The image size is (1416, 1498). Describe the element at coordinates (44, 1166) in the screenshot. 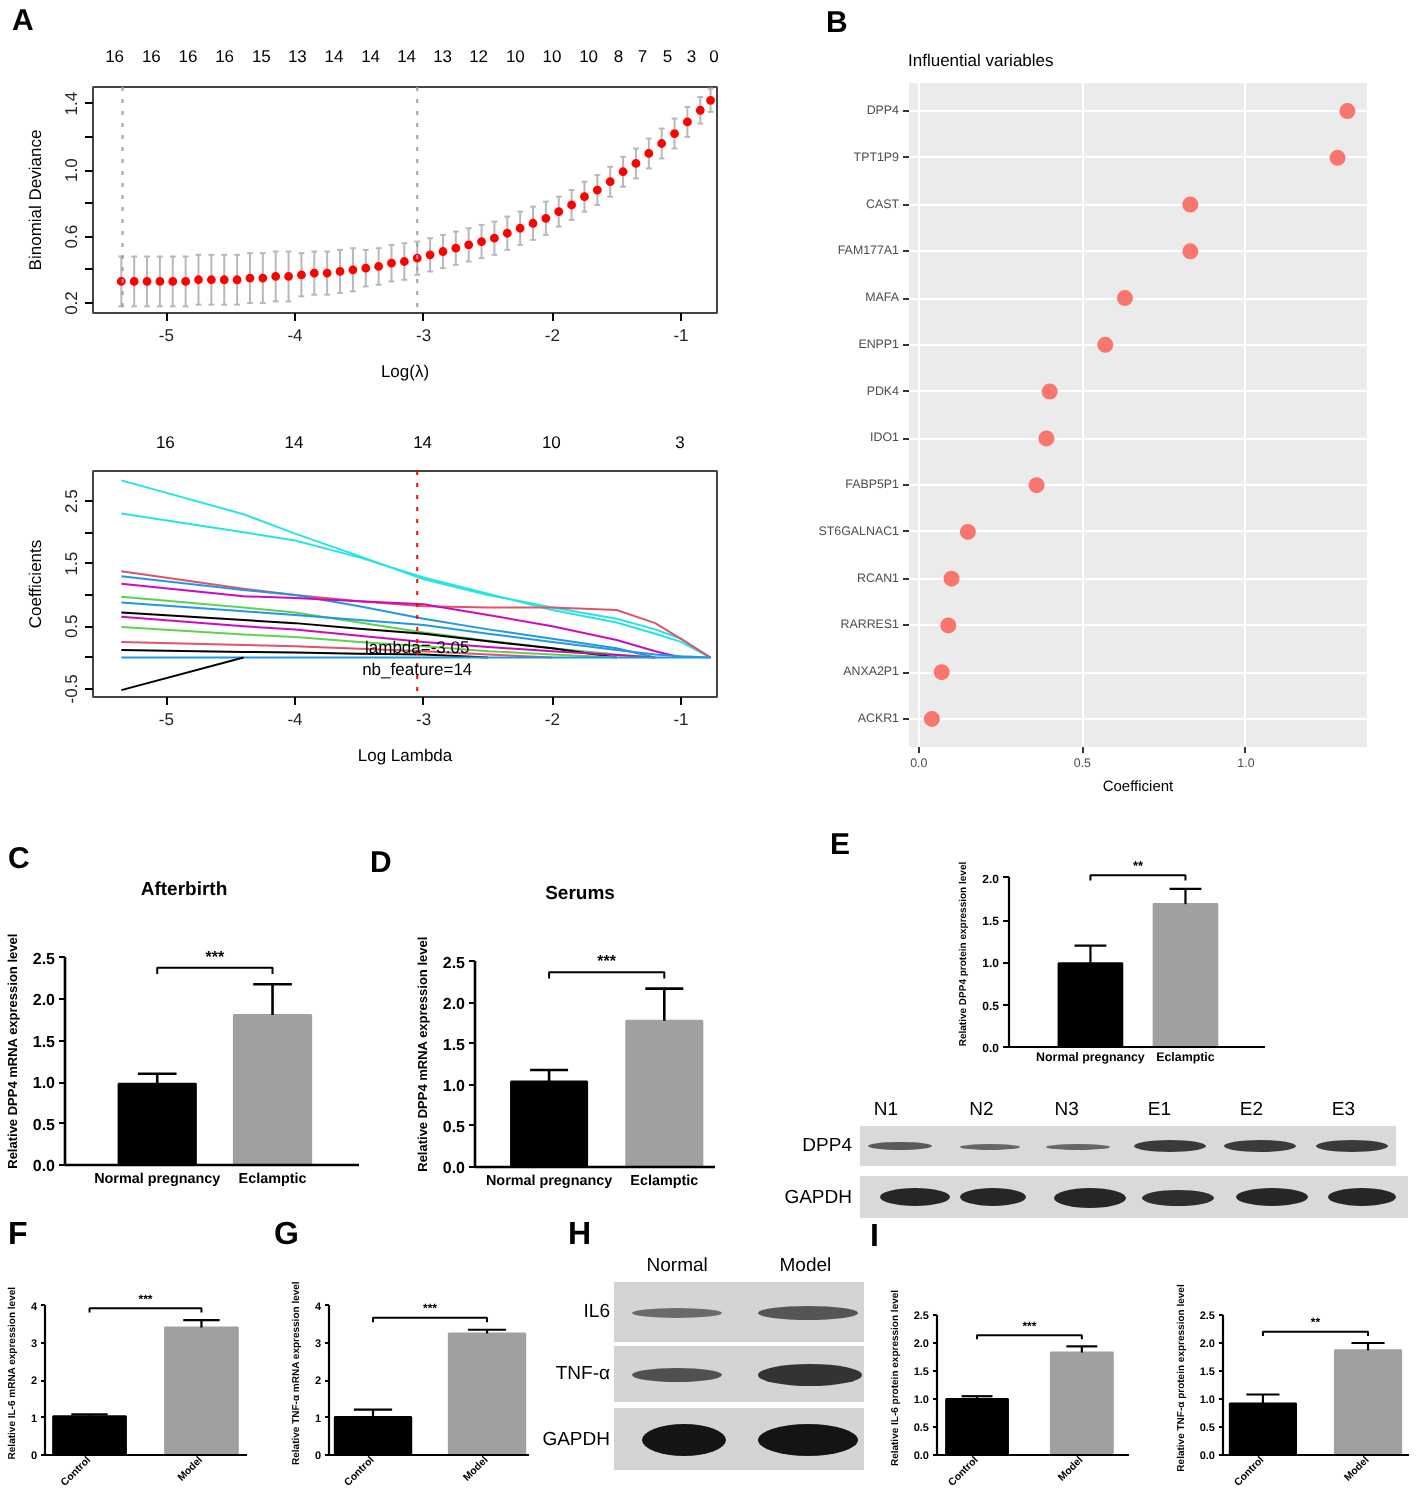

I see `y-tick-label: 0.0` at that location.